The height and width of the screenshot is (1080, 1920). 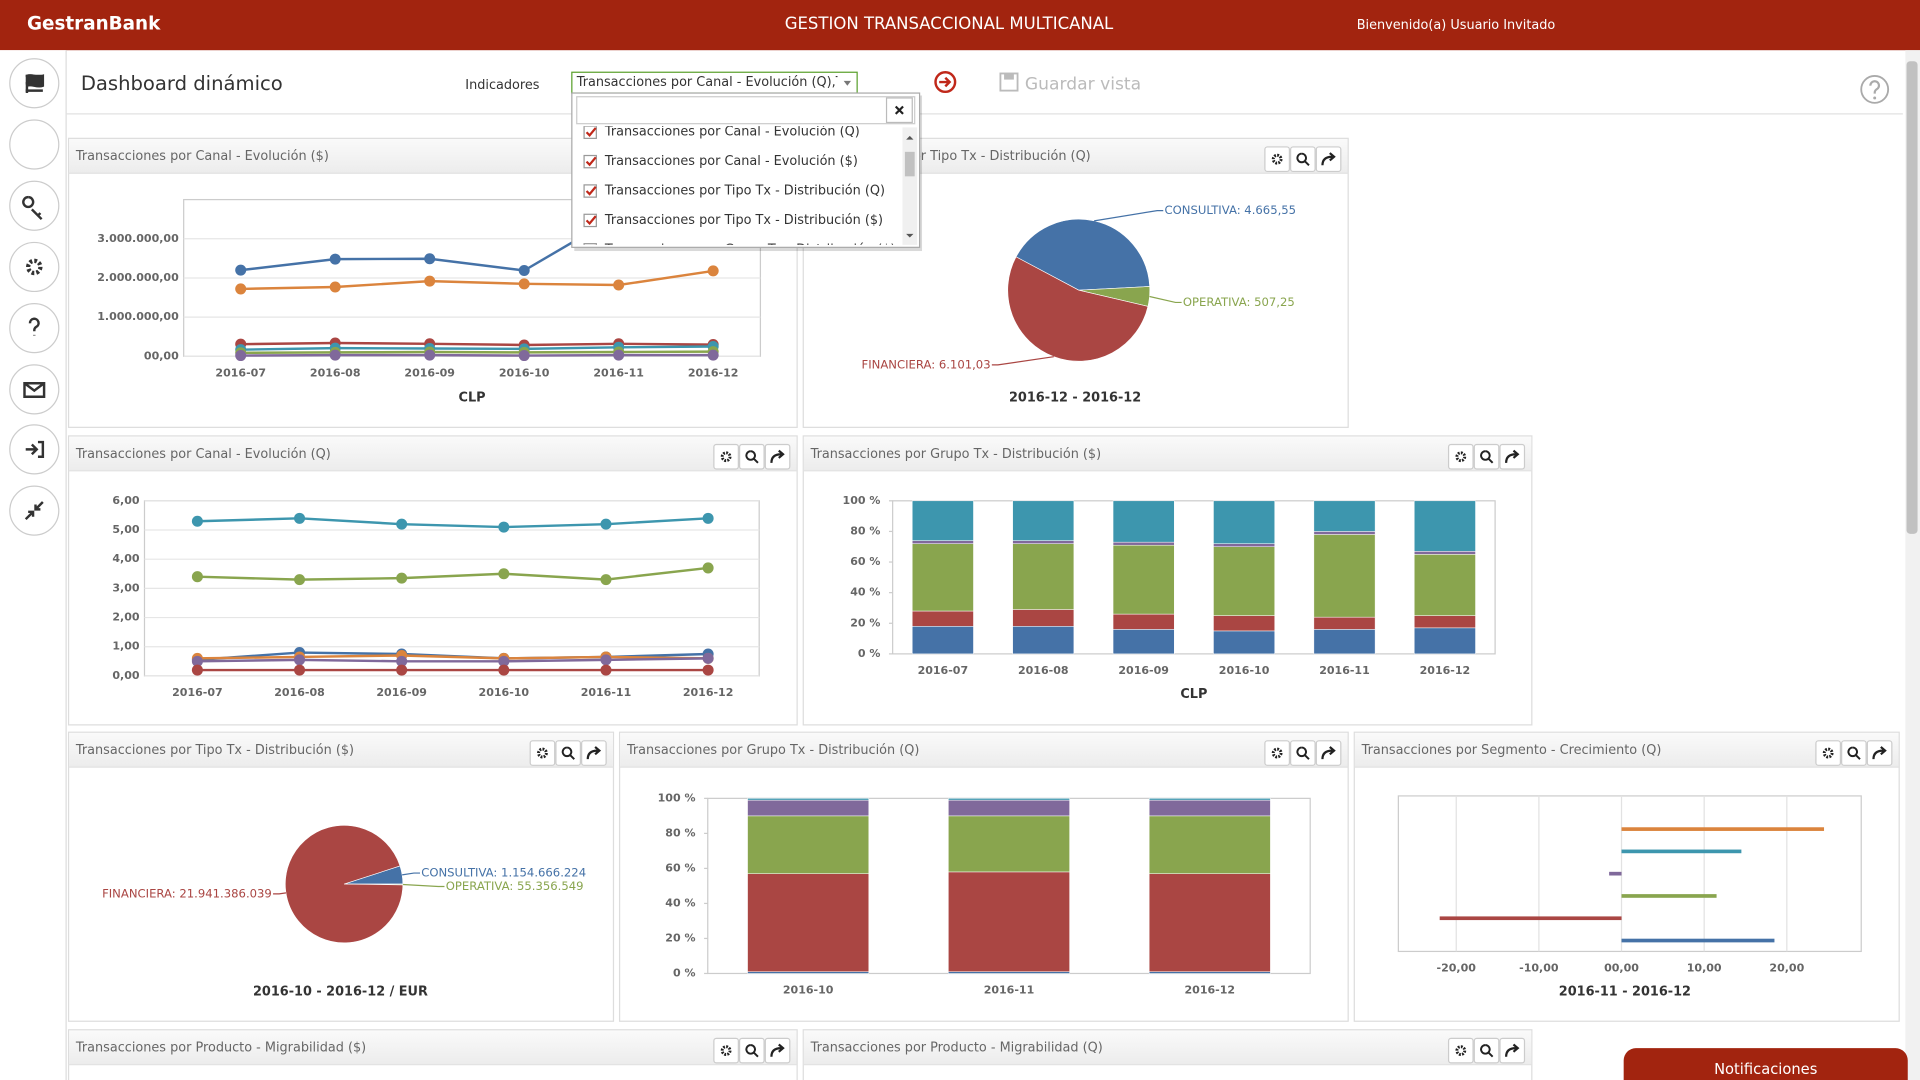 I want to click on data-label: CONSULTIVA: 1.154.666.224, so click(x=503, y=873).